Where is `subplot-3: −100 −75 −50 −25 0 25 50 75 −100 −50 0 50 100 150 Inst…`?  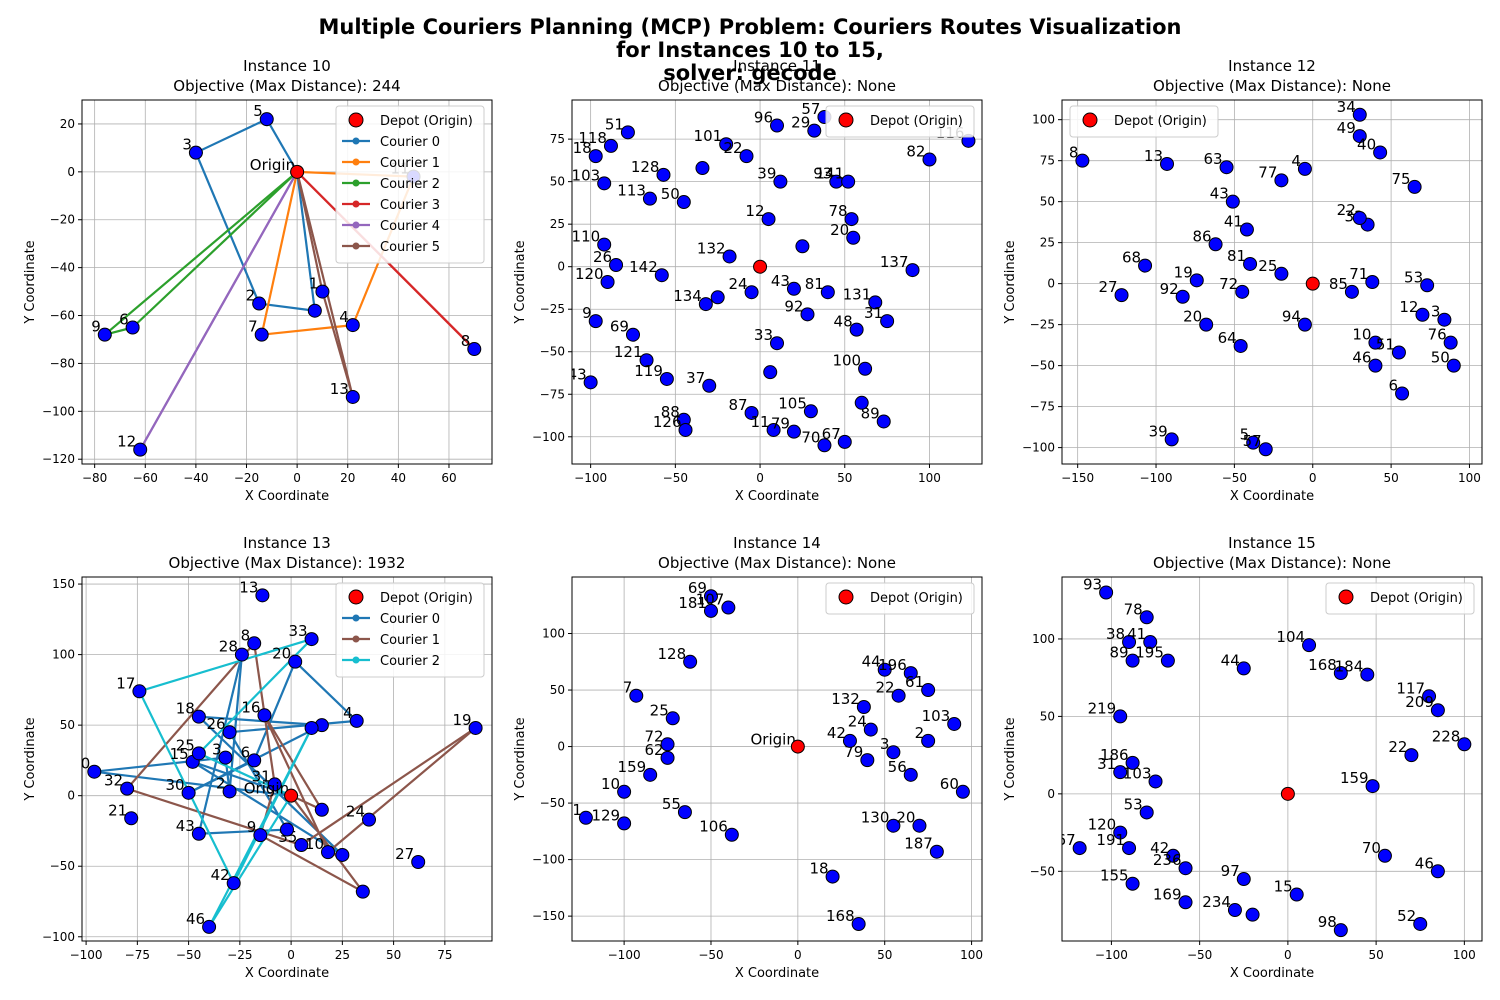 subplot-3: −100 −75 −50 −25 0 25 50 75 −100 −50 0 50 100 150 Inst… is located at coordinates (258, 757).